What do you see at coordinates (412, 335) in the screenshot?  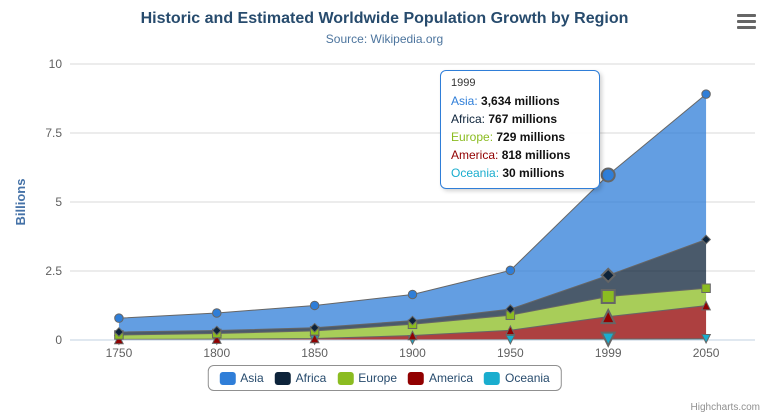 I see `marker-america-1900` at bounding box center [412, 335].